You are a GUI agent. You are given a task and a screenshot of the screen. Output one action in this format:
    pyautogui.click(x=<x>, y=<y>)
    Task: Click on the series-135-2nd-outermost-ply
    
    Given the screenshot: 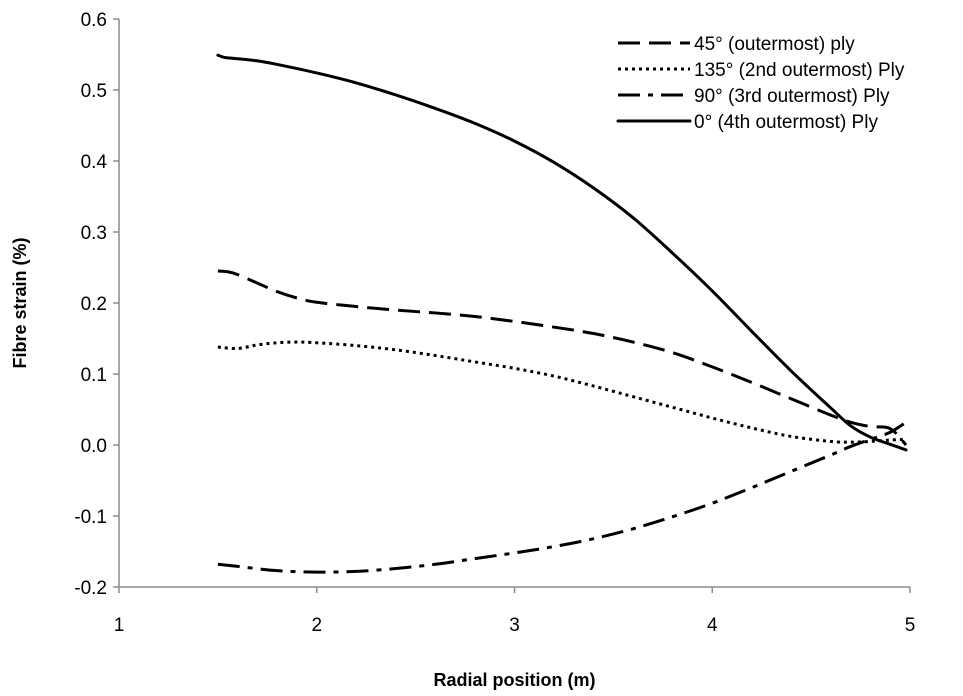 What is the action you would take?
    pyautogui.click(x=562, y=392)
    